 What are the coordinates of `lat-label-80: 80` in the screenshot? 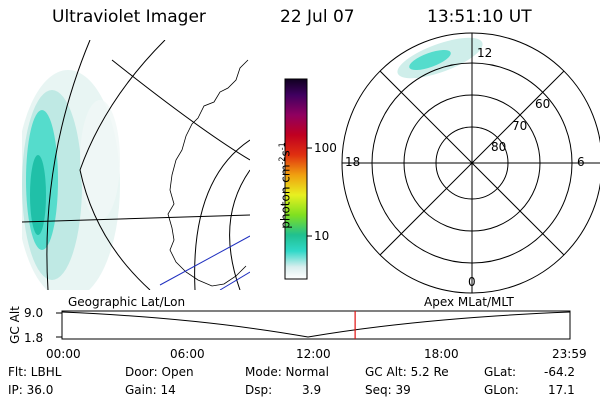 It's located at (499, 147).